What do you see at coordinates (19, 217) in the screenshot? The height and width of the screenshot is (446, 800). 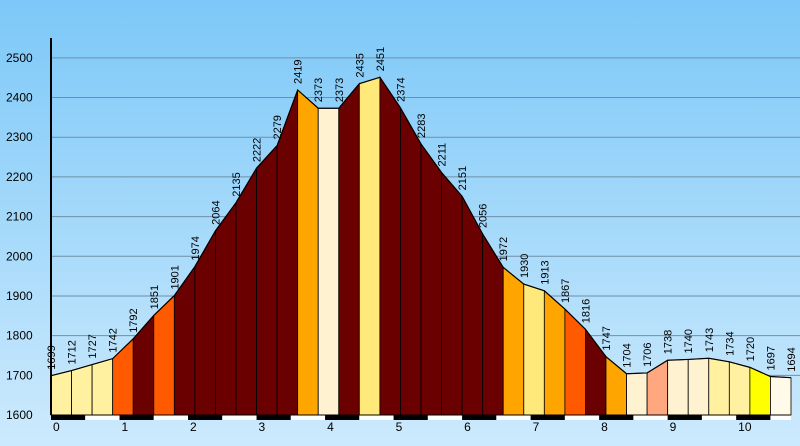 I see `y-tick-label: 2100` at bounding box center [19, 217].